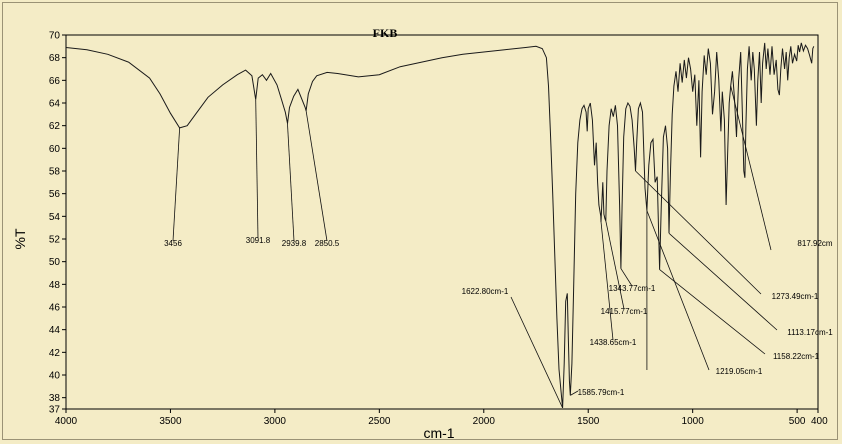  I want to click on chart-title: FKB, so click(385, 33).